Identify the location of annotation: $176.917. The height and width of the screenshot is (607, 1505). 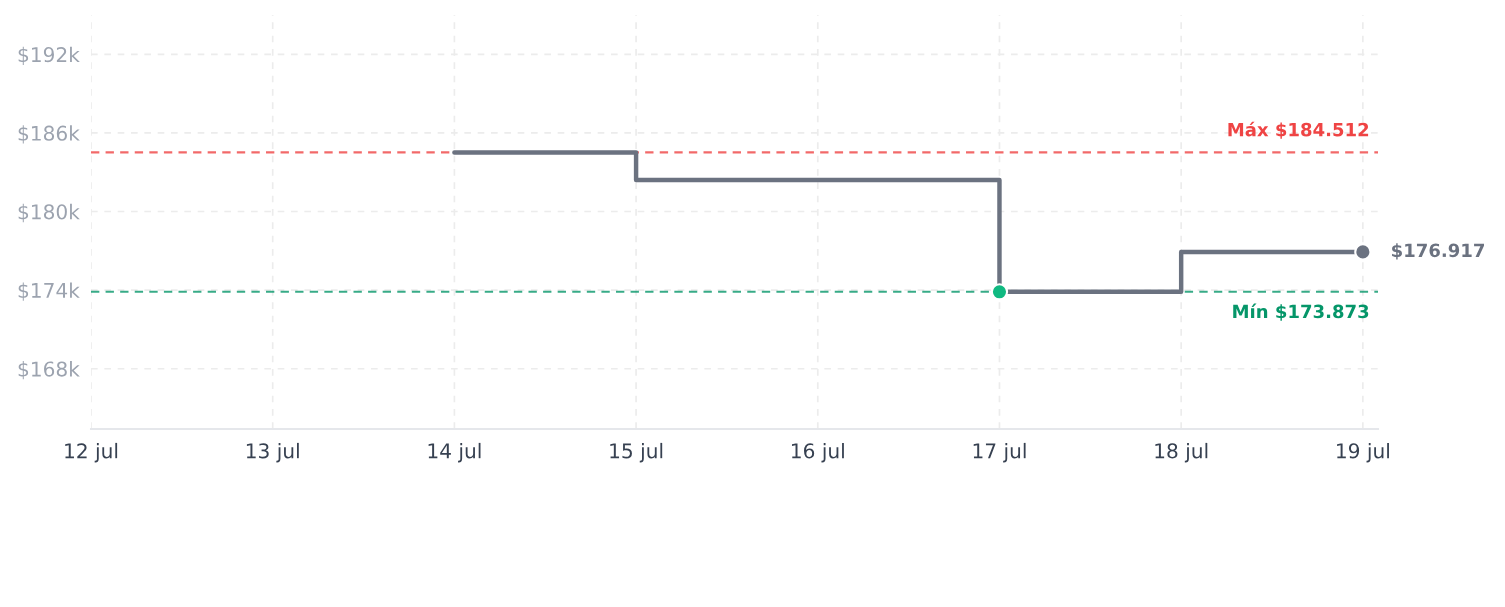
(1438, 251).